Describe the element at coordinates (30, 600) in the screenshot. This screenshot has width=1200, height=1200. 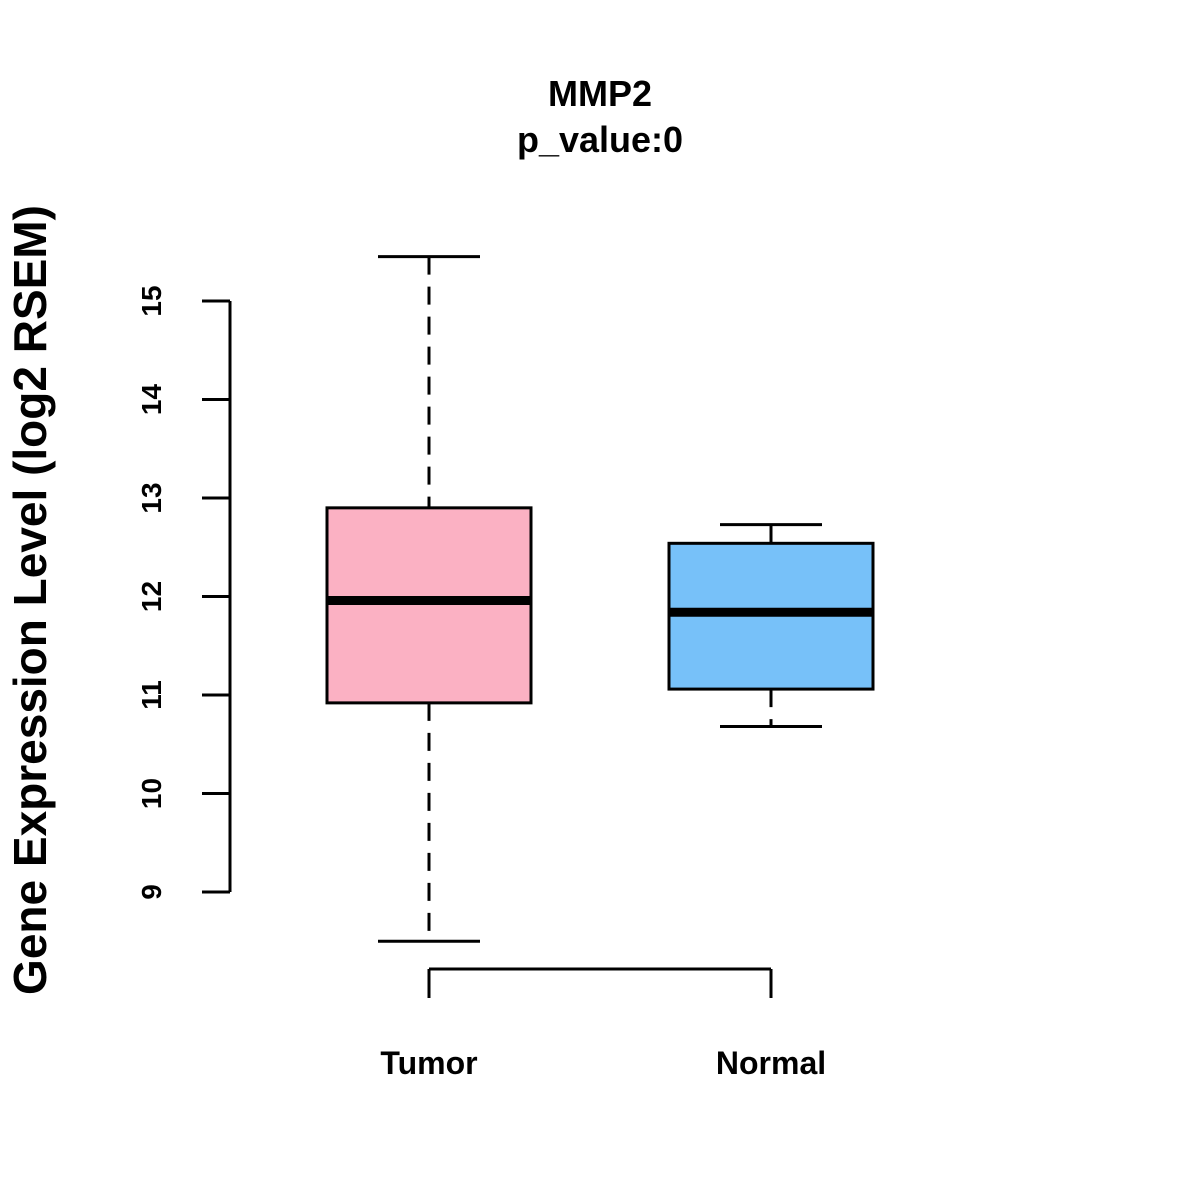
I see `y-axis-label: Gene Expression Level (log2 RSEM)` at that location.